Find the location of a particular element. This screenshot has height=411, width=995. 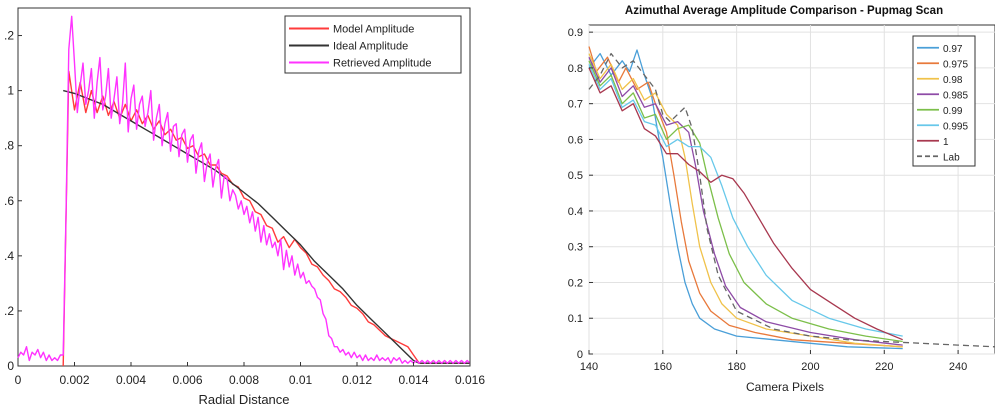

right-y-tick-label: 0.9 is located at coordinates (575, 33).